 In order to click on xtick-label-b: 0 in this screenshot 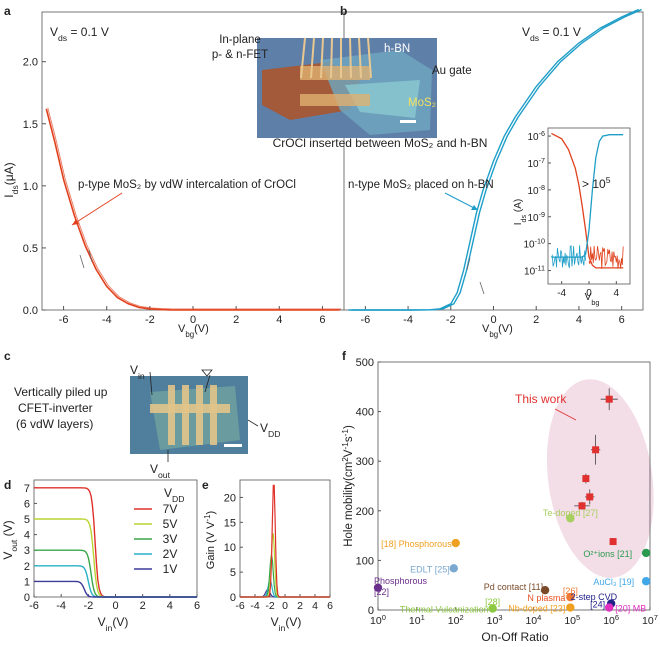, I will do `click(493, 320)`.